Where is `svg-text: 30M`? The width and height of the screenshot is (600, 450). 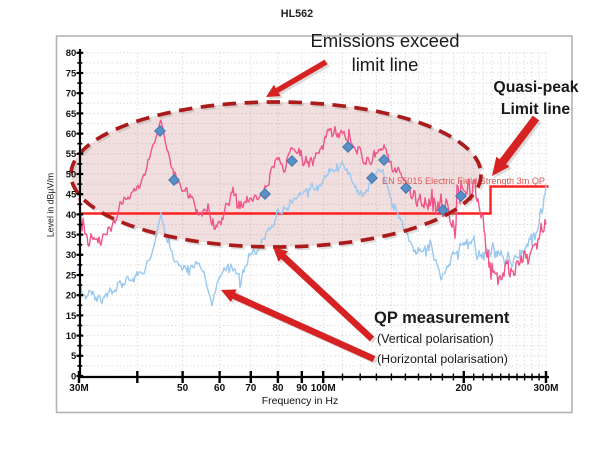 svg-text: 30M is located at coordinates (78, 388).